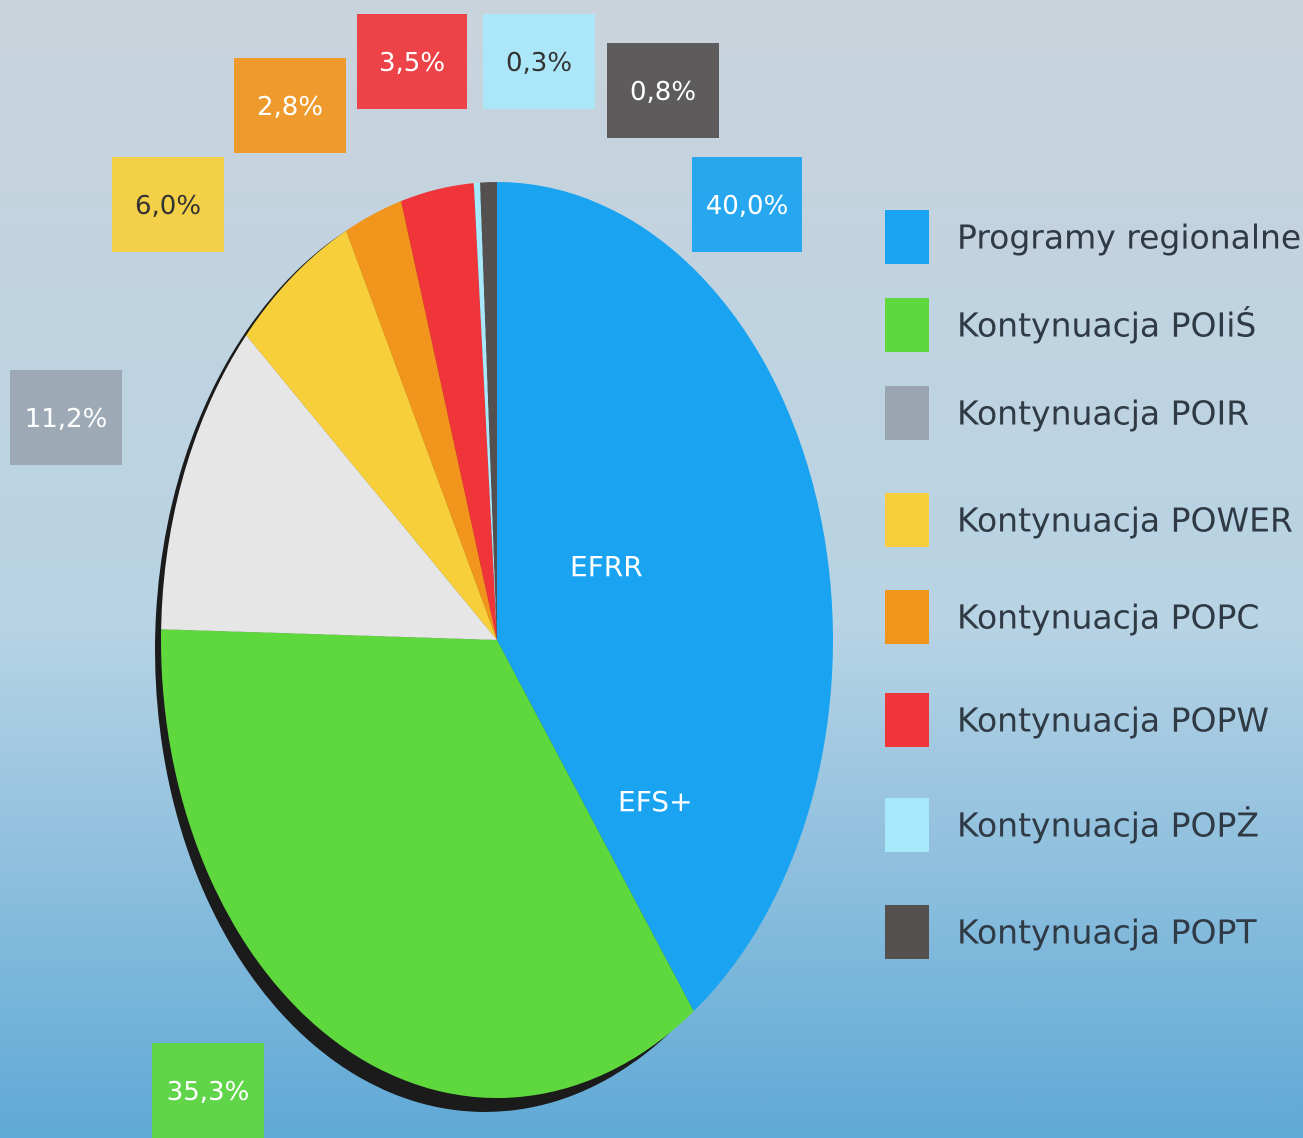  I want to click on legend-label: Kontynuacja POPC, so click(1108, 617).